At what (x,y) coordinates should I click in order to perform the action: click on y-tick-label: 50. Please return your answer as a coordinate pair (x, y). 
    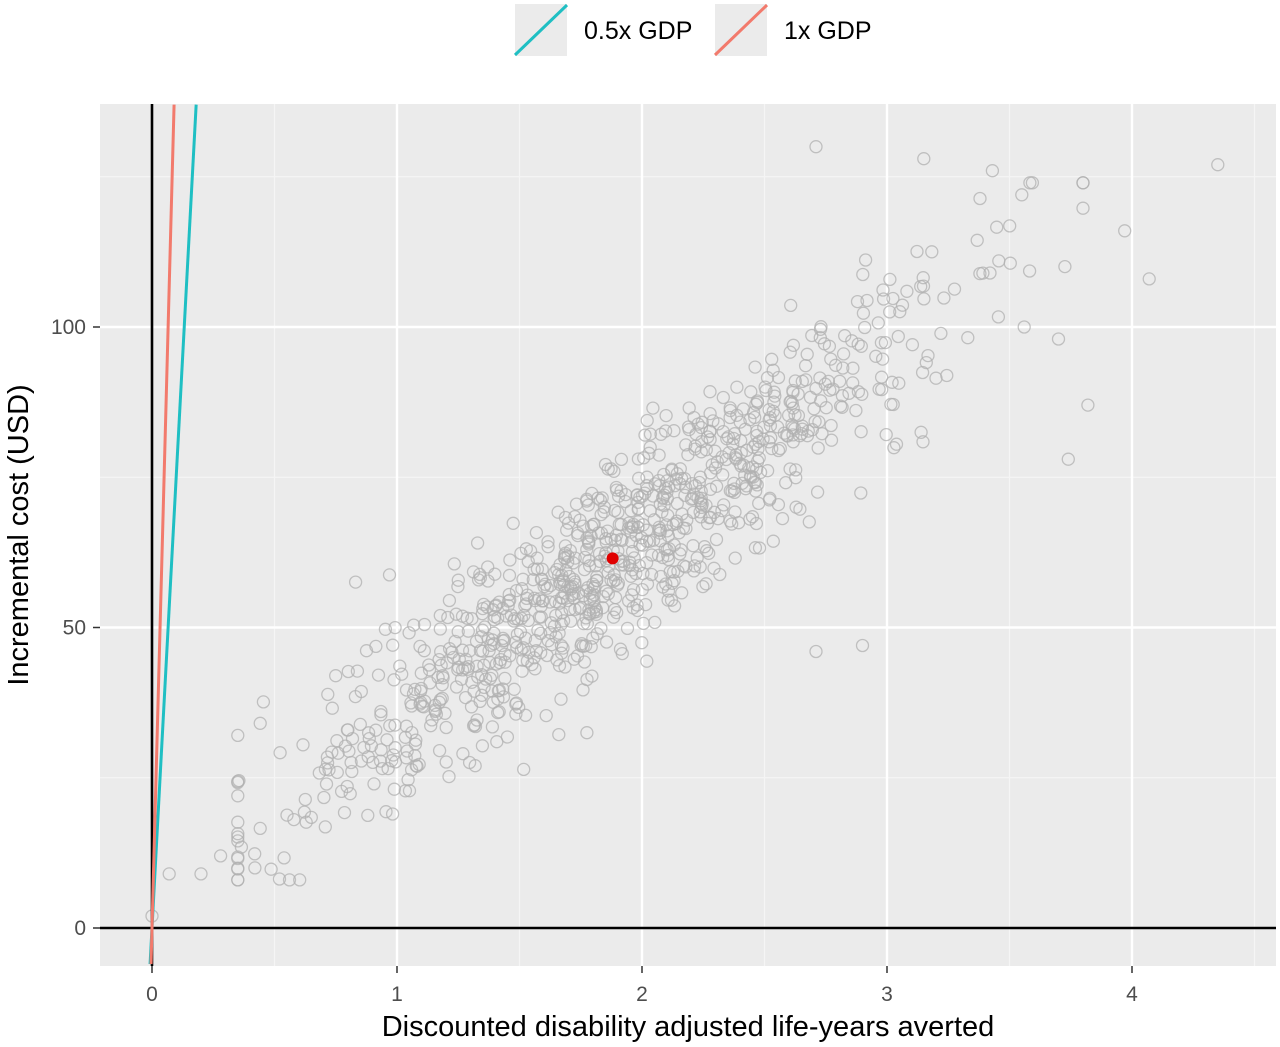
    Looking at the image, I should click on (74, 628).